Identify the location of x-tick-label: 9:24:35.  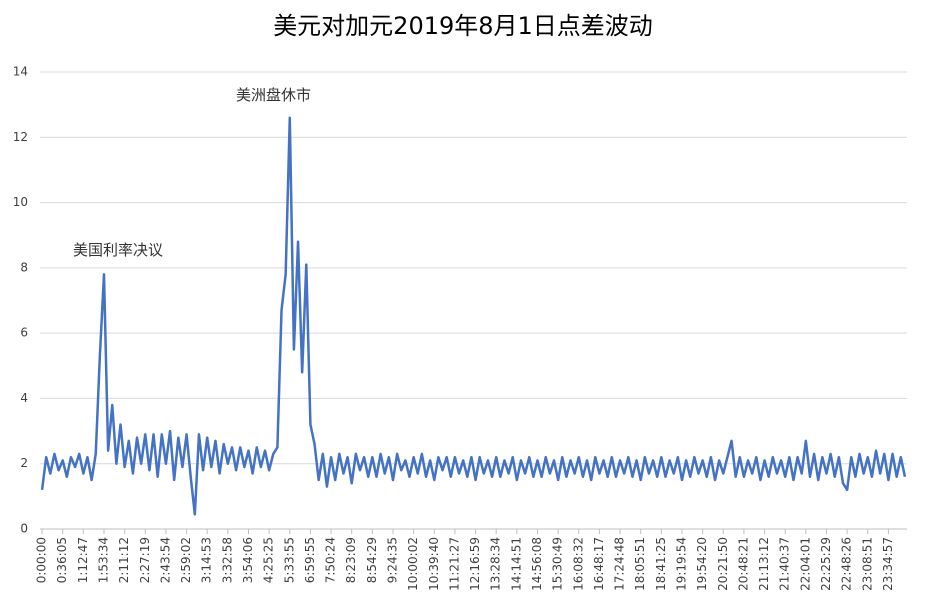
(392, 560).